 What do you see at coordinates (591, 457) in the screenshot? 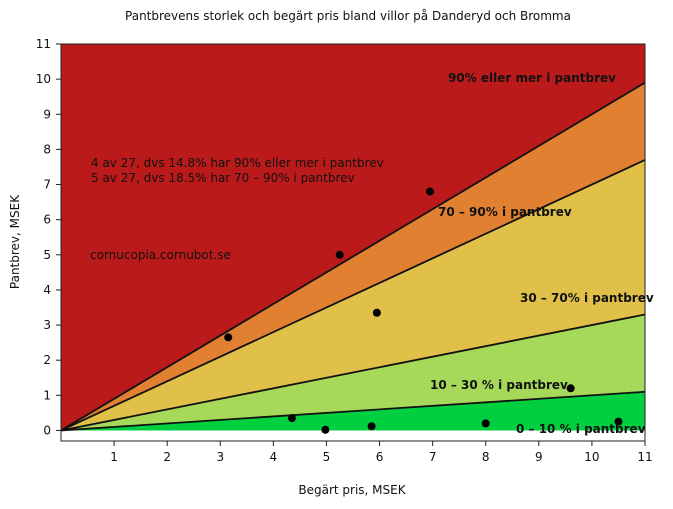
I see `x-tick-label: 10` at bounding box center [591, 457].